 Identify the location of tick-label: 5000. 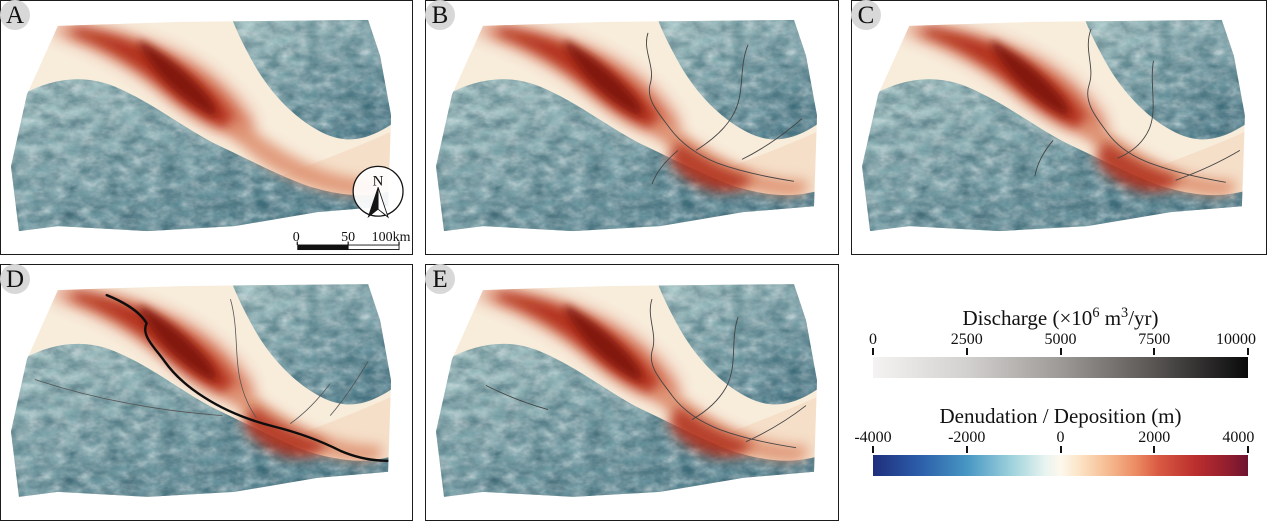
(1060, 339).